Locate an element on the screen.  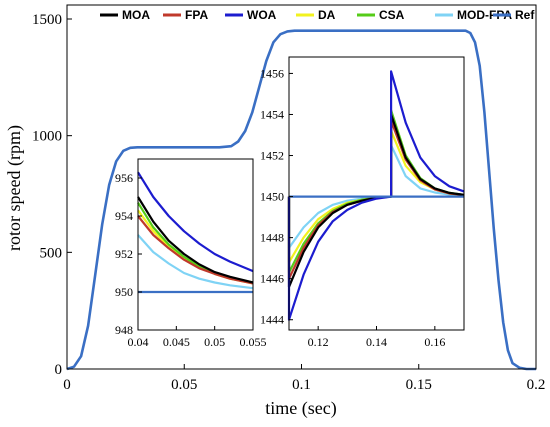
legend: MOA FPA WOA DA CSA MOD-FPA Ref is located at coordinates (317, 15).